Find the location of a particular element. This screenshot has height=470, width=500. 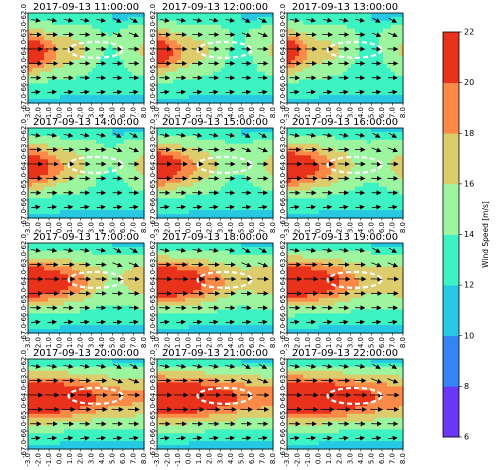

x-tick-label: 8.0 is located at coordinates (403, 112).